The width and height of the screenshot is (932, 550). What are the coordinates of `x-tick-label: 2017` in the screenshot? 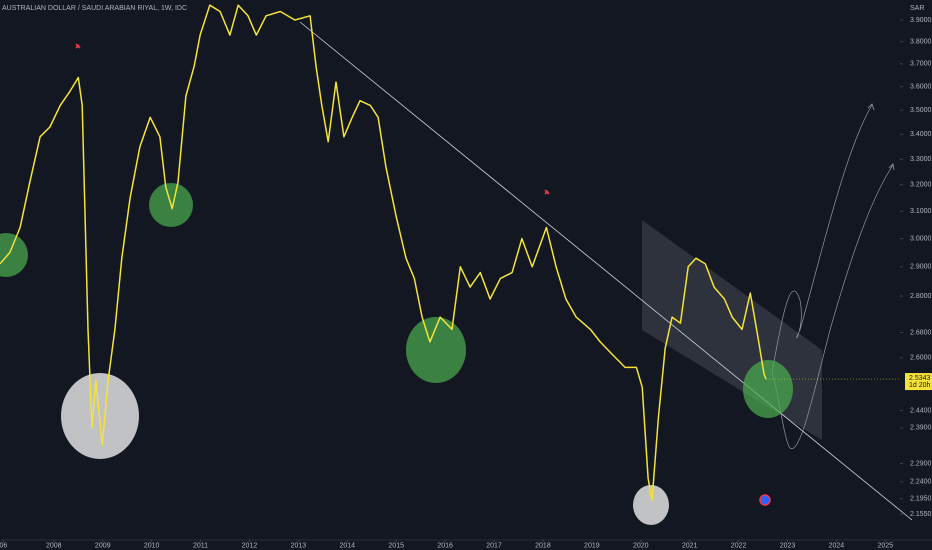 It's located at (494, 545).